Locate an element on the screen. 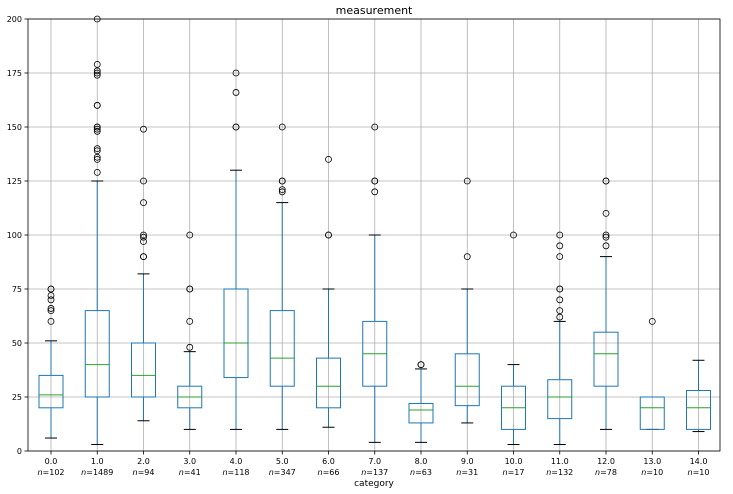 The height and width of the screenshot is (494, 733). x-tick-count-label: n=66 is located at coordinates (329, 472).